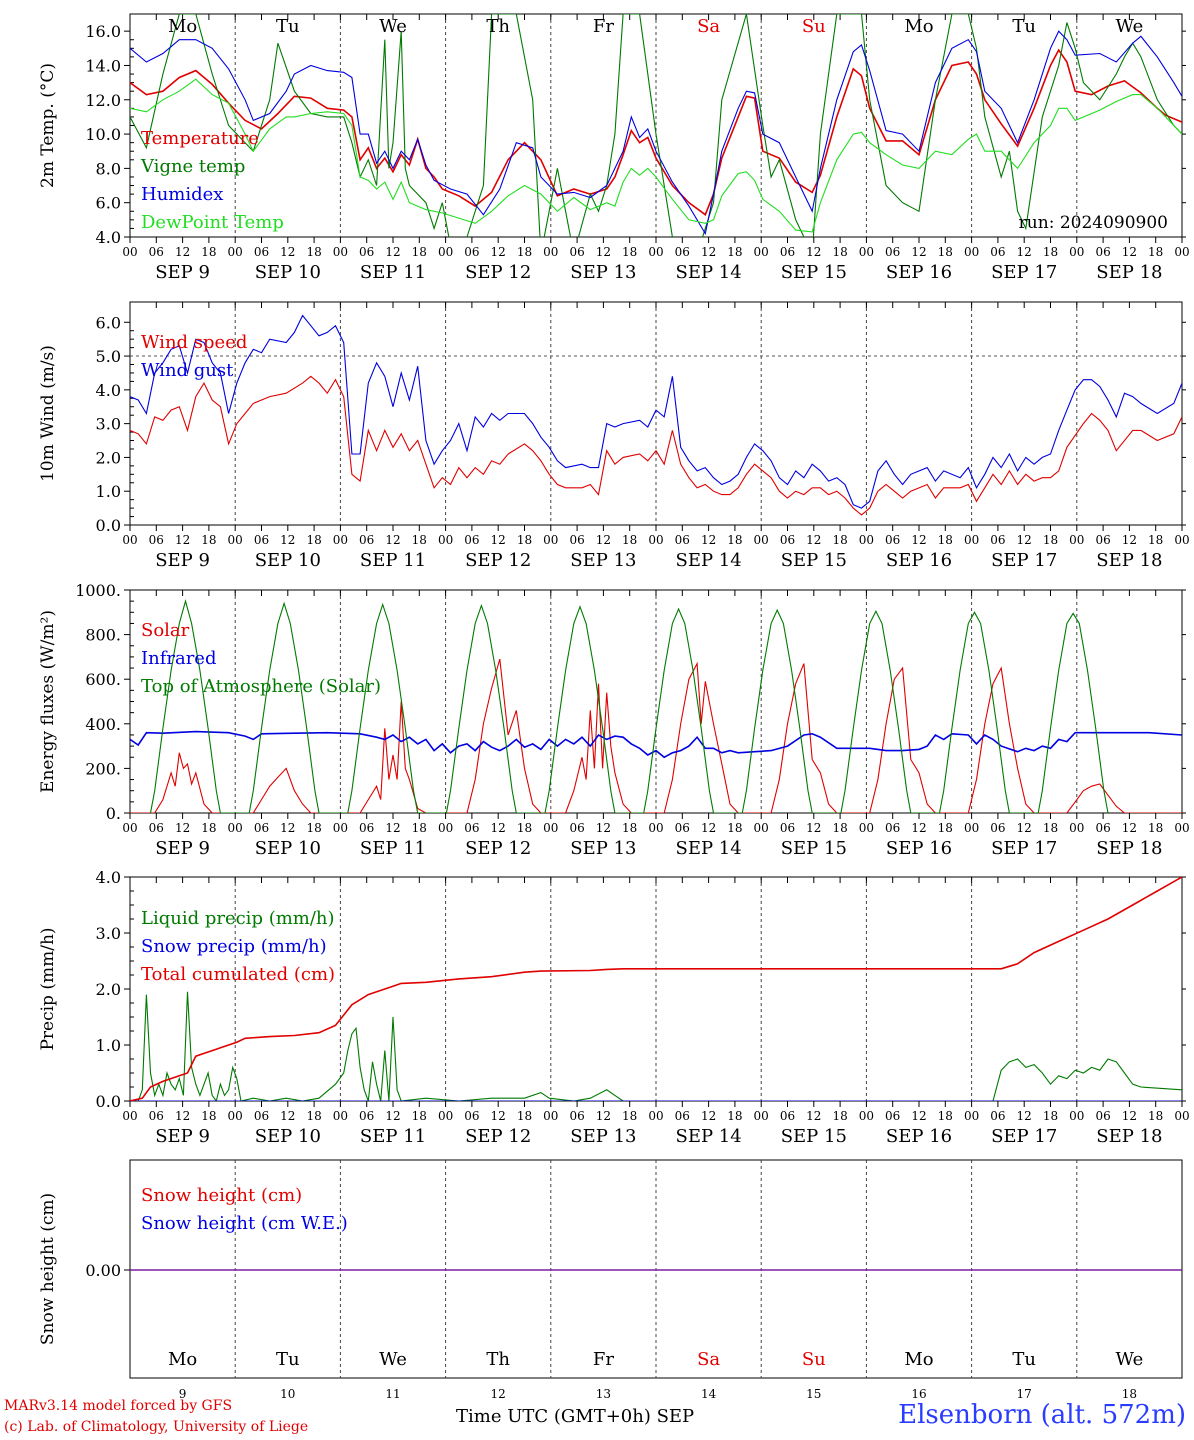 Image resolution: width=1194 pixels, height=1440 pixels. Describe the element at coordinates (575, 1416) in the screenshot. I see `x-axis-title: Time UTC (GMT+0h) SEP` at that location.